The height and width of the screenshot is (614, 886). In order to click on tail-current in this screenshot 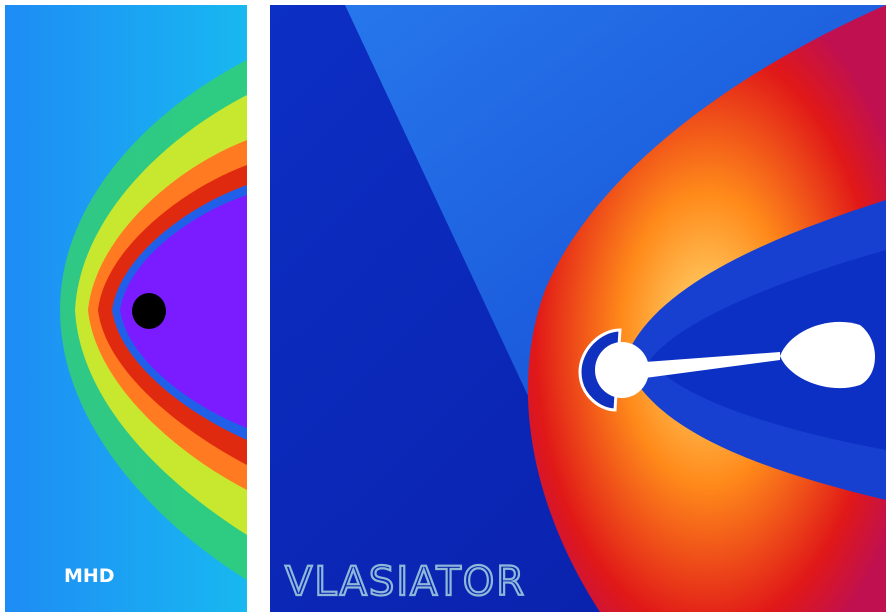, I will do `click(712, 365)`.